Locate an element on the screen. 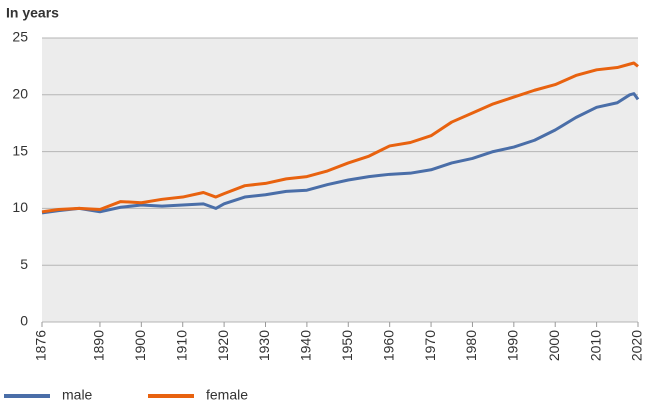 This screenshot has width=646, height=404. x-tick-label: 1980 is located at coordinates (471, 345).